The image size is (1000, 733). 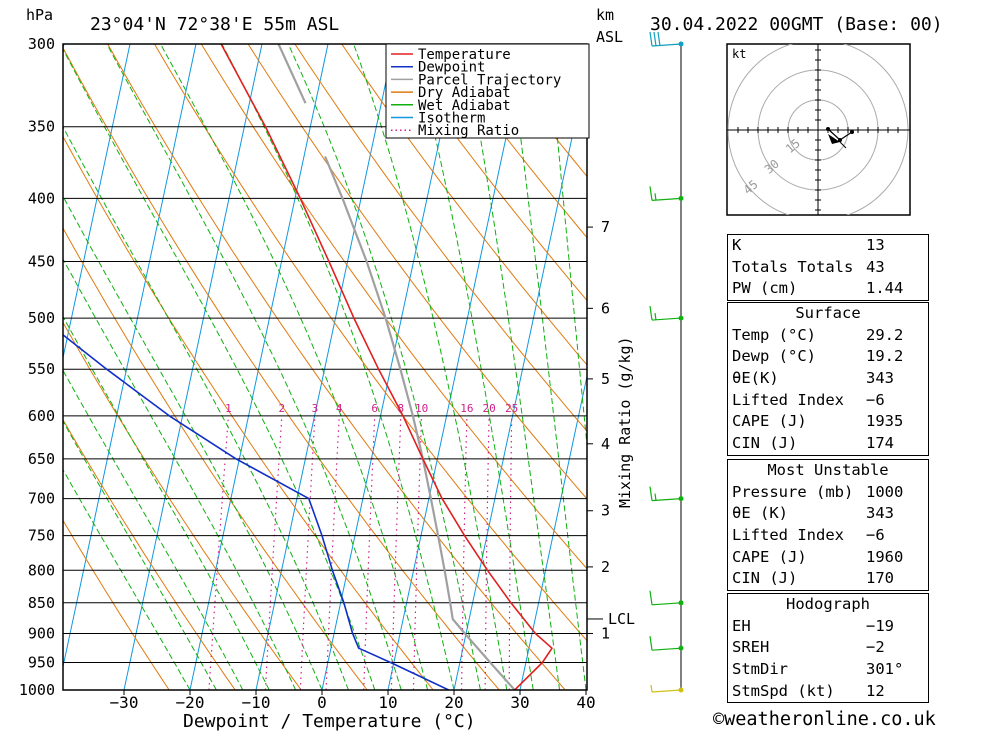 What do you see at coordinates (190, 702) in the screenshot?
I see `x-tick-label: −20` at bounding box center [190, 702].